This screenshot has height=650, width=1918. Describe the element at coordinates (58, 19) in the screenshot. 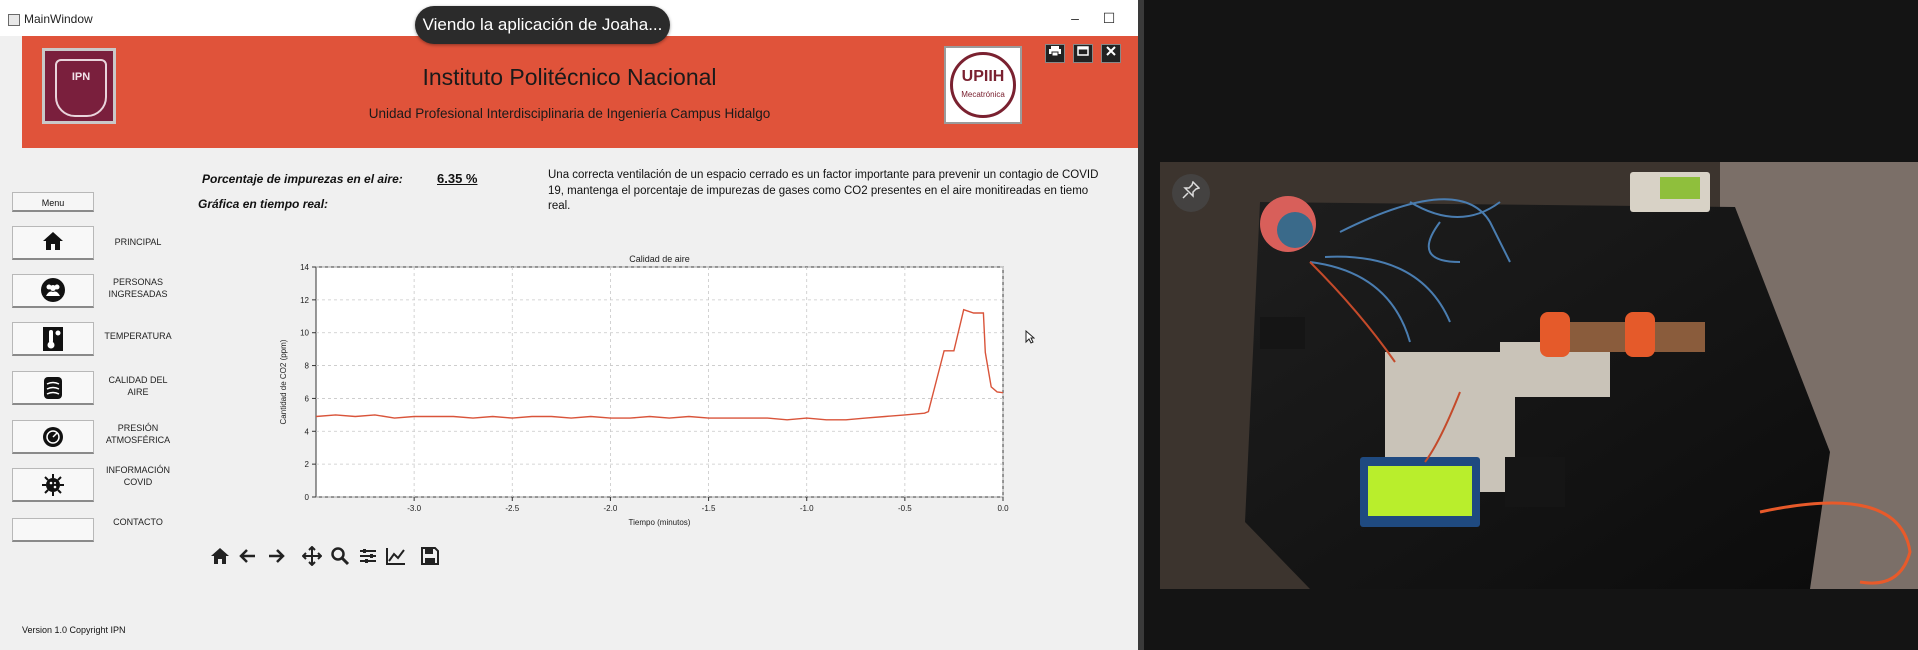

I see `window-title: MainWindow` at that location.